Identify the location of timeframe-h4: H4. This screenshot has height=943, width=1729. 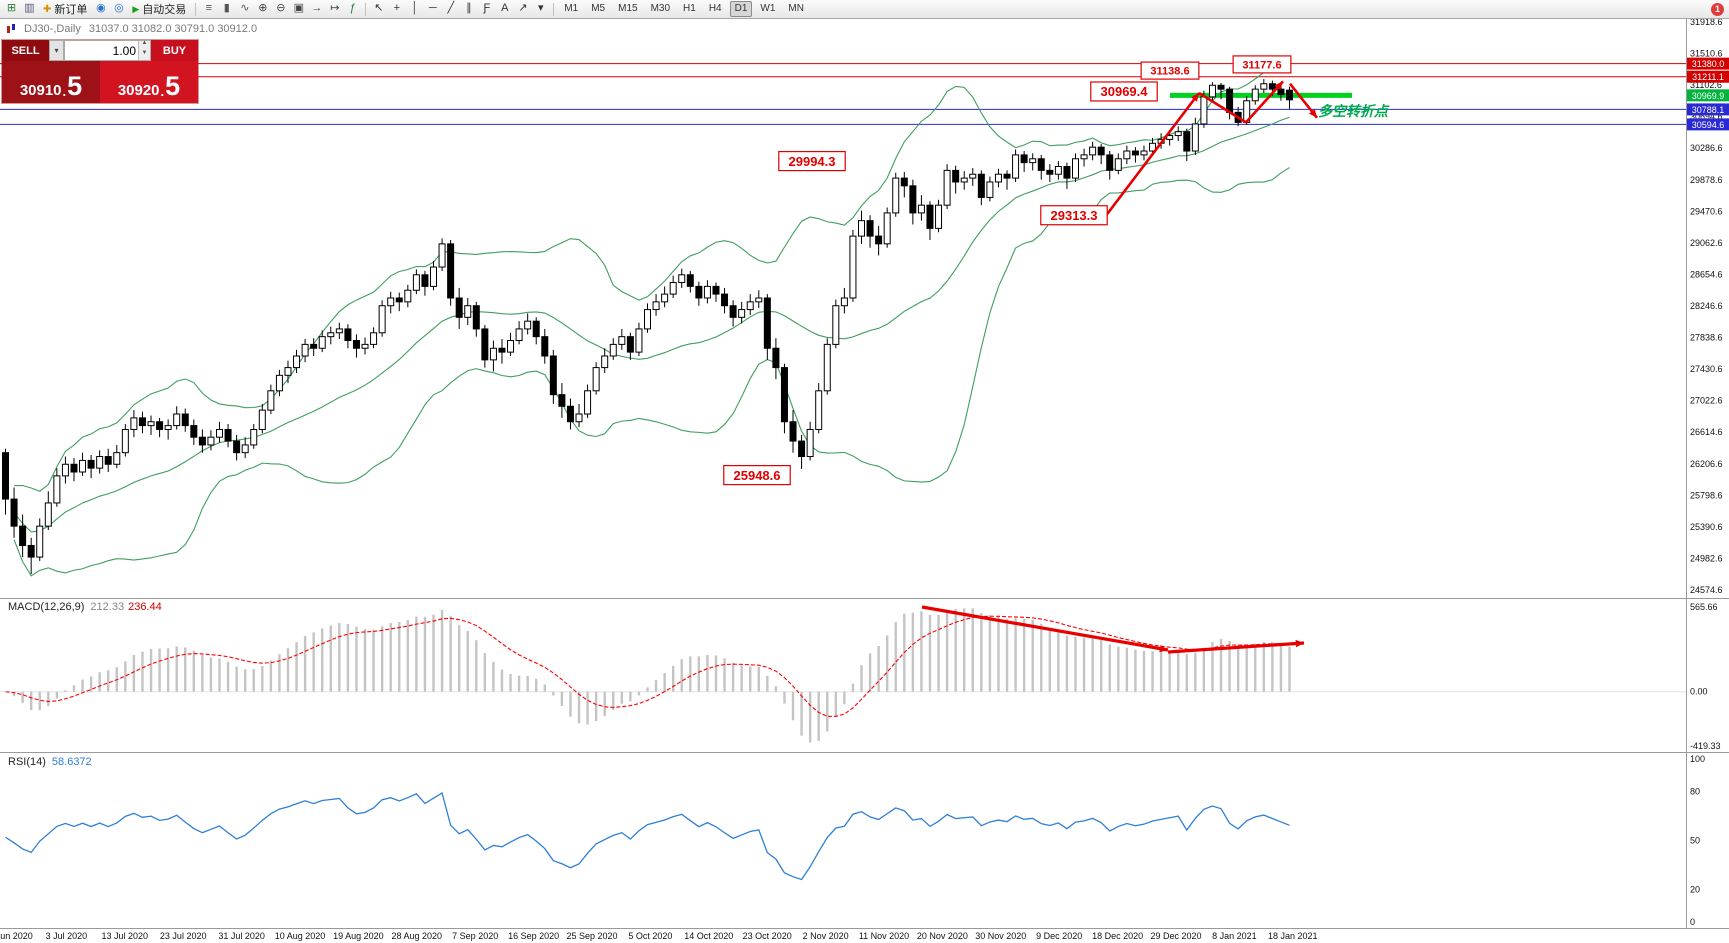
(715, 8).